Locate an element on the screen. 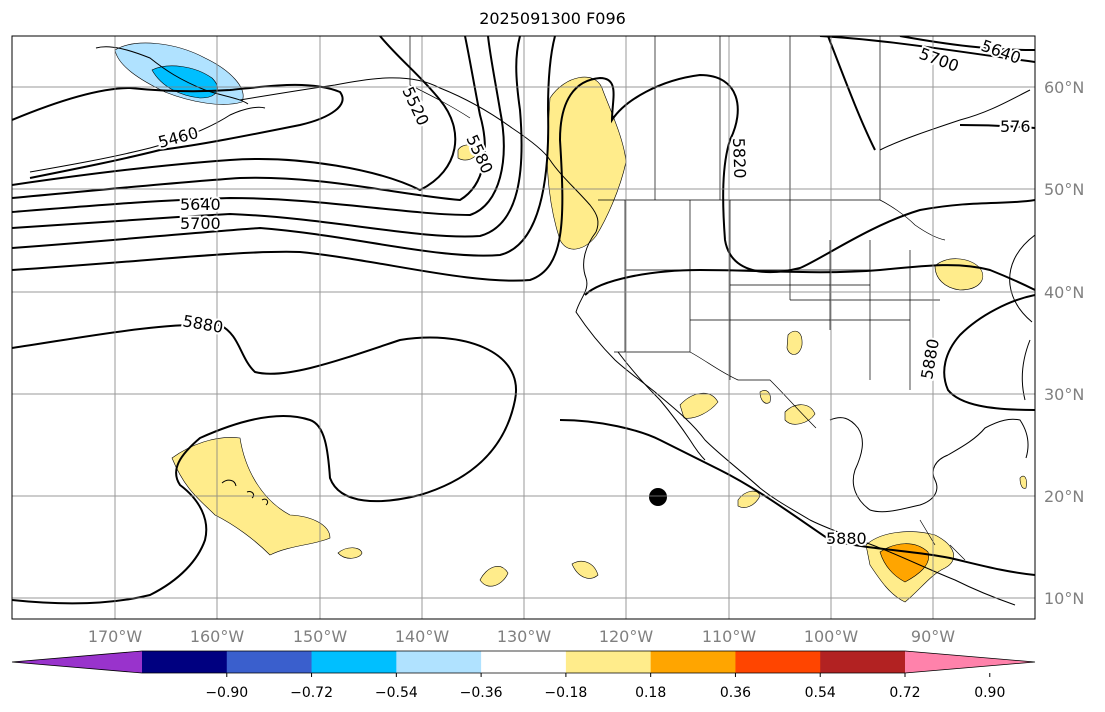 This screenshot has width=1105, height=712. colorbar-extend-high is located at coordinates (970, 662).